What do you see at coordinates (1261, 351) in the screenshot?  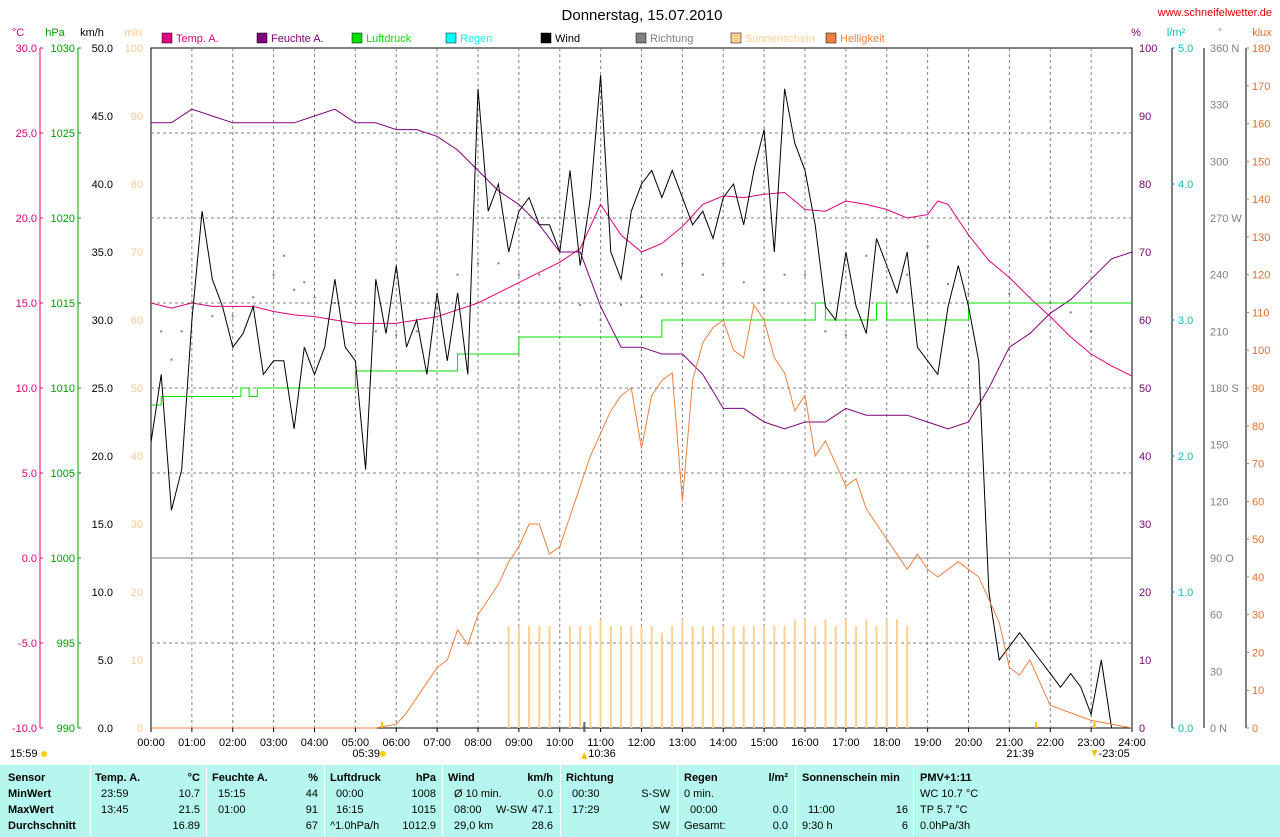 I see `axis-tick-label: 100` at bounding box center [1261, 351].